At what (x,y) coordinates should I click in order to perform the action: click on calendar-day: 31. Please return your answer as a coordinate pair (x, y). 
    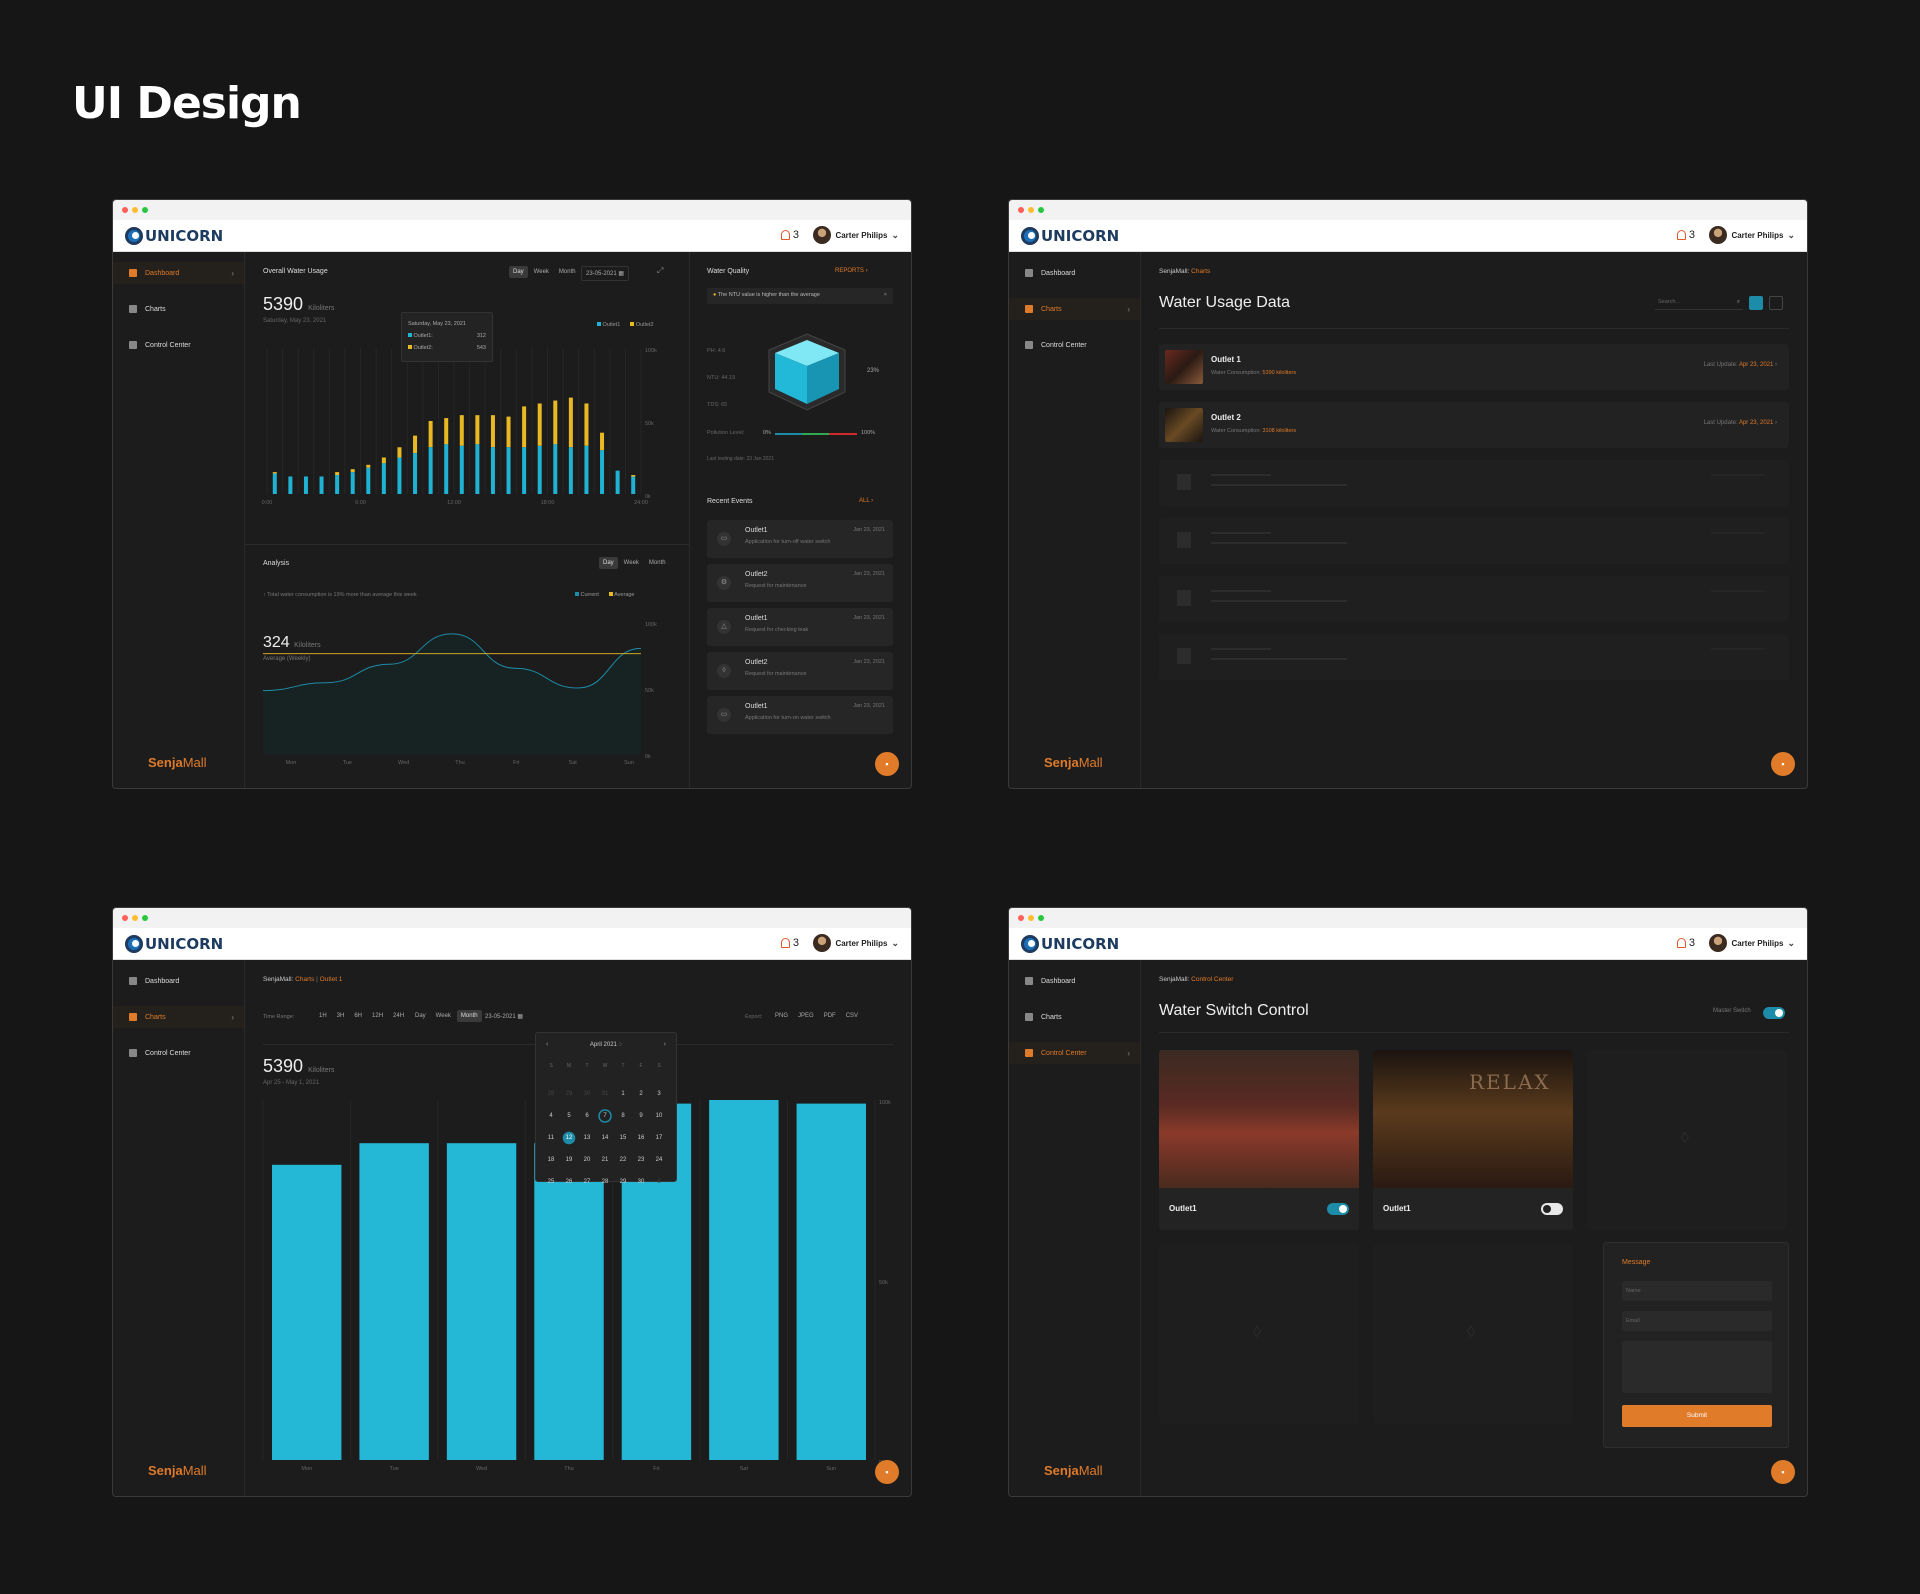
    Looking at the image, I should click on (605, 1094).